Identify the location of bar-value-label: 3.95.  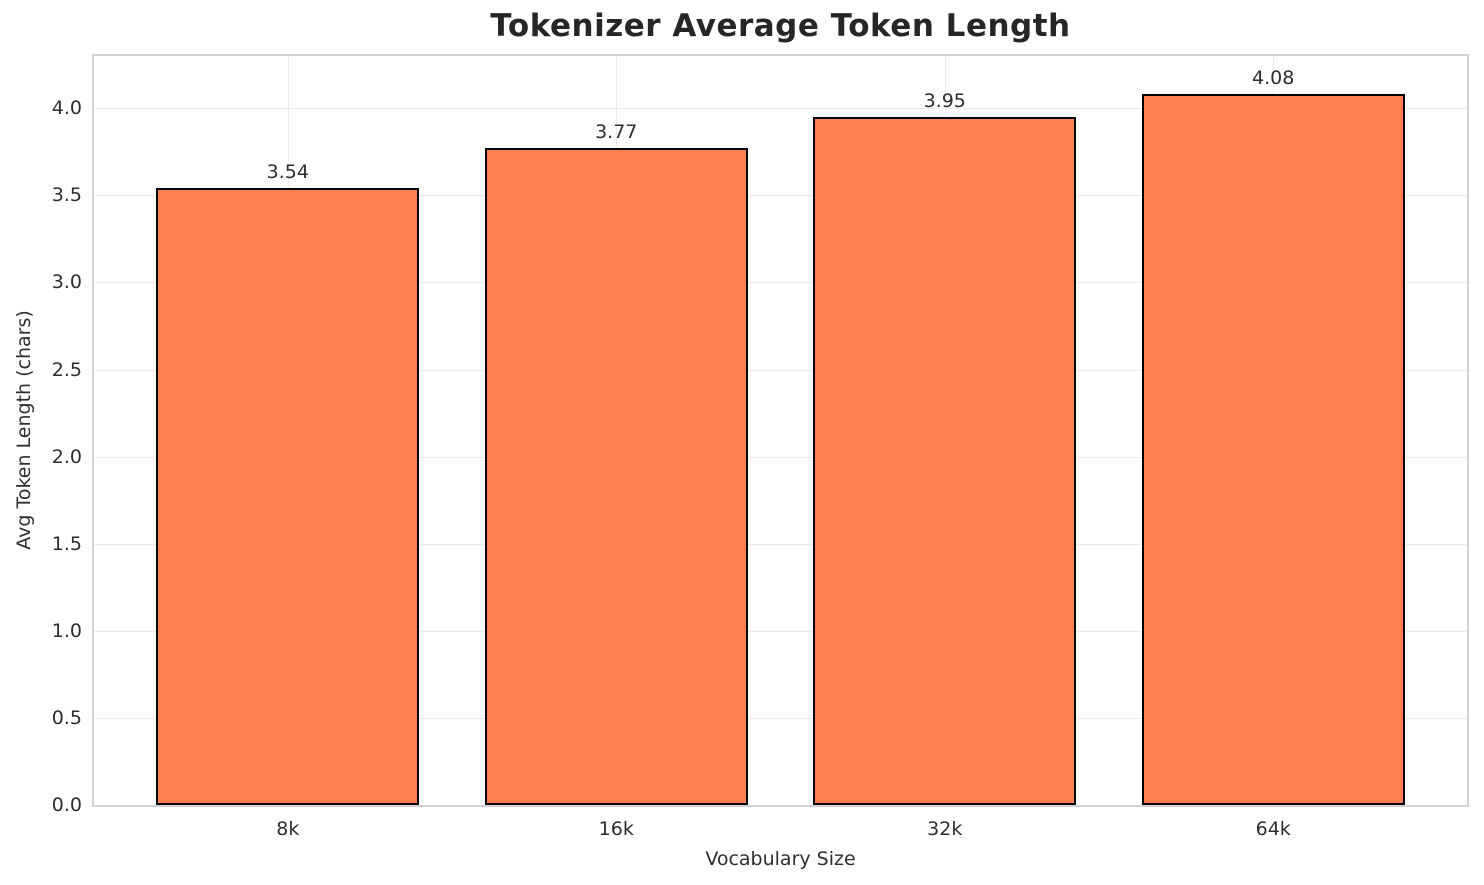
(944, 100).